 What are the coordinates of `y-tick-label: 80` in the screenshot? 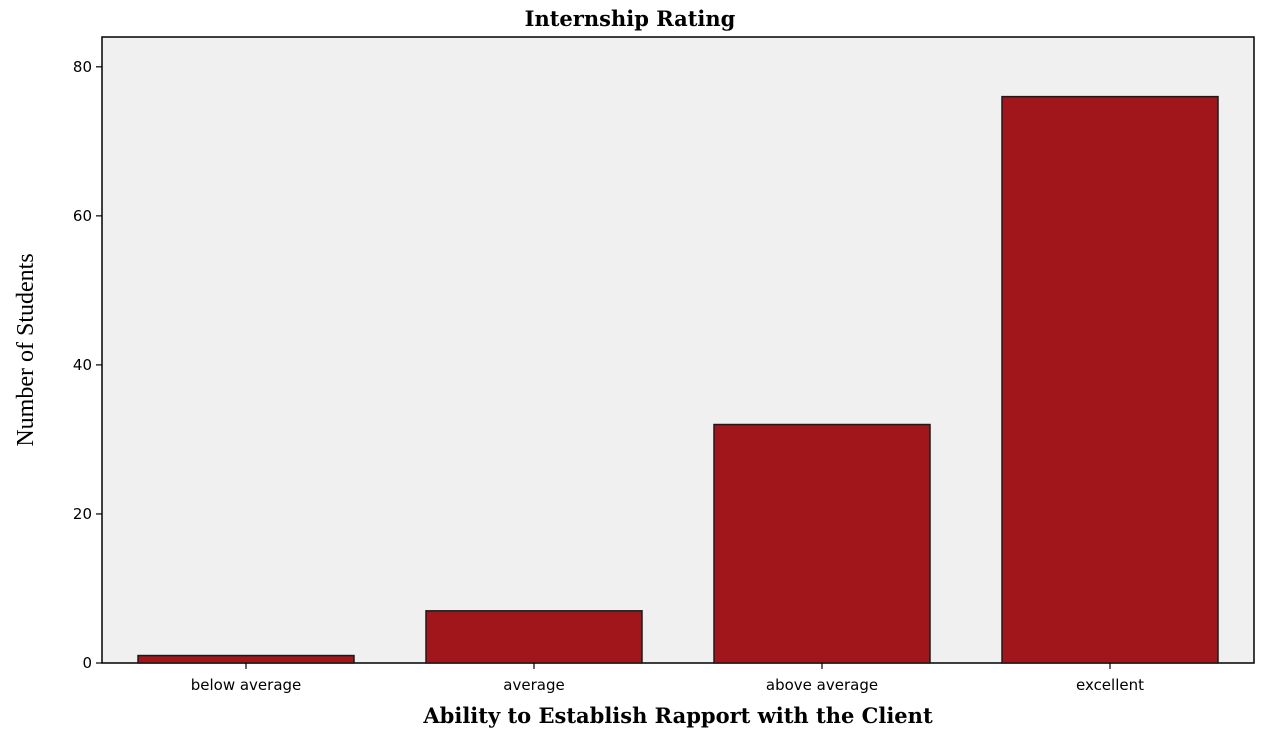 It's located at (82, 67).